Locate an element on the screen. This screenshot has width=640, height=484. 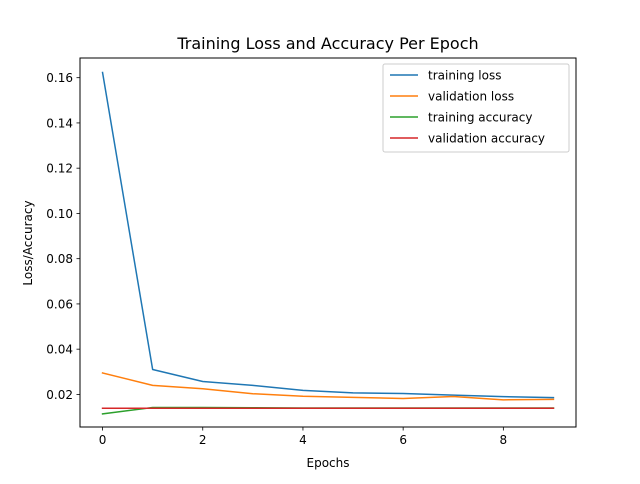
y-tick-label: 0.10 is located at coordinates (59, 214).